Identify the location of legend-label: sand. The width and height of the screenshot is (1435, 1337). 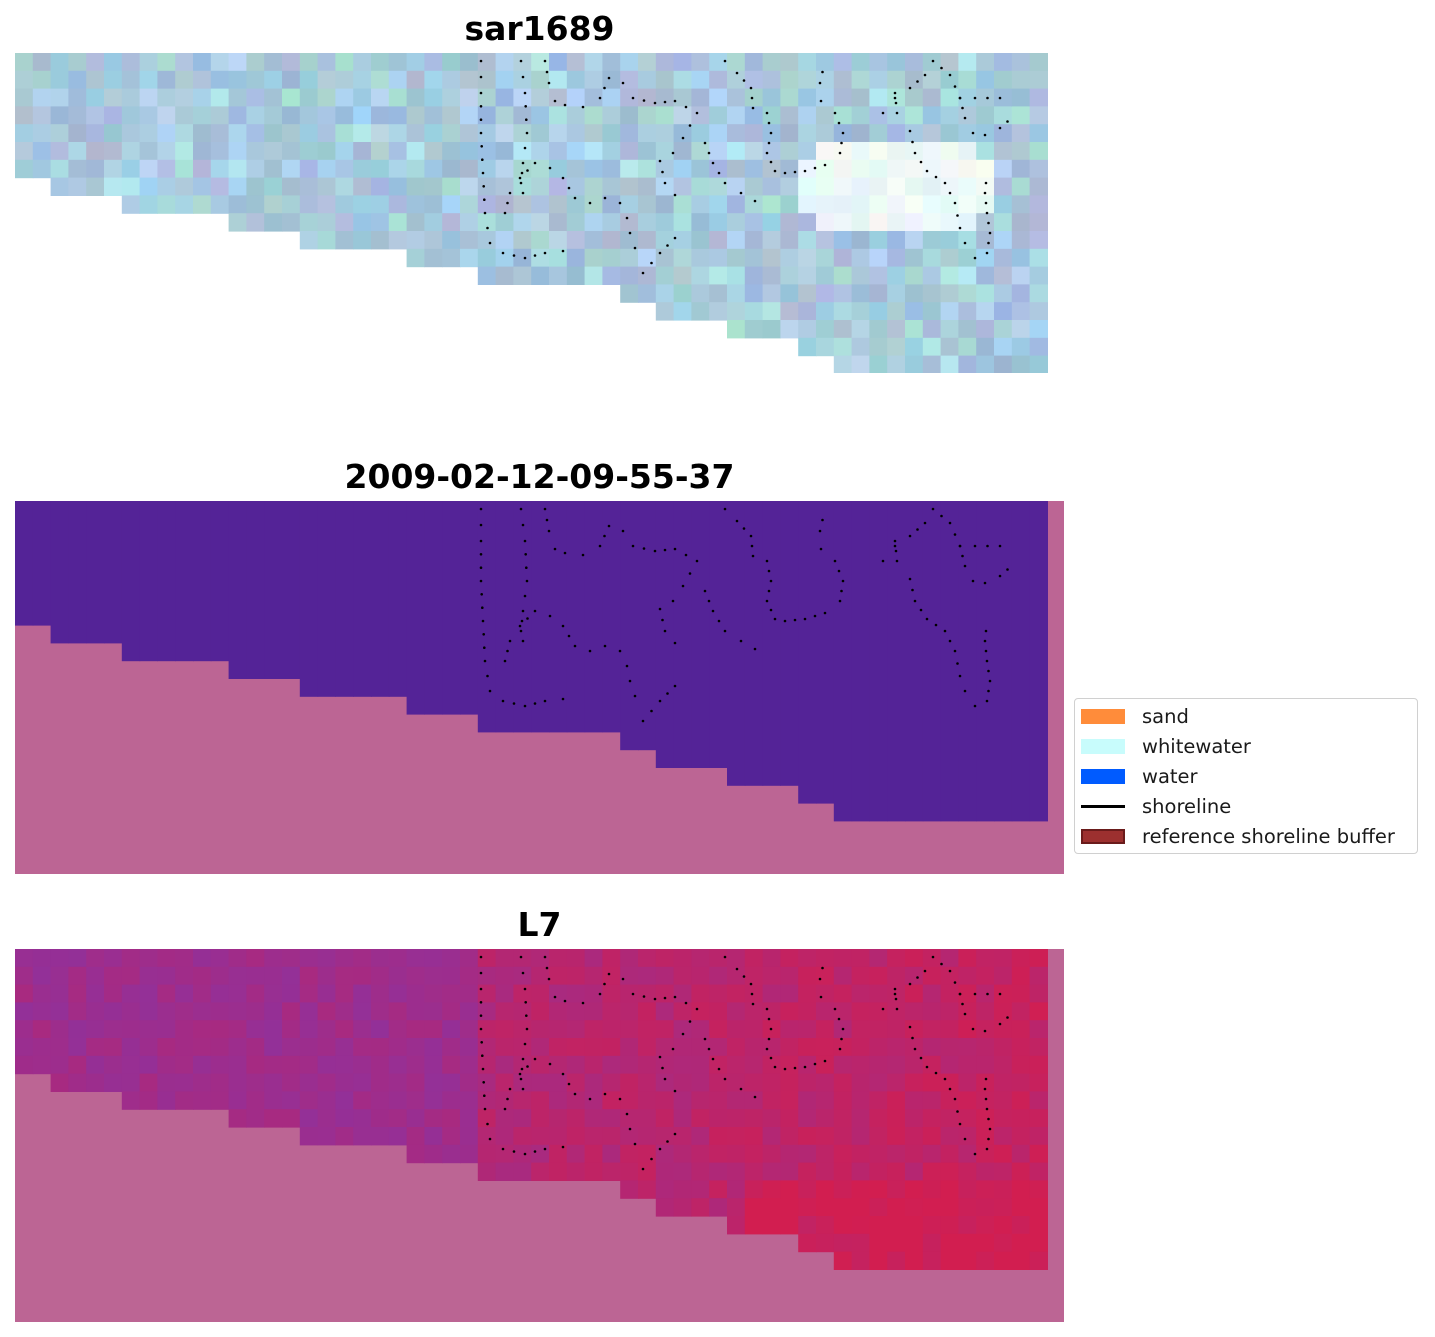
(1165, 716).